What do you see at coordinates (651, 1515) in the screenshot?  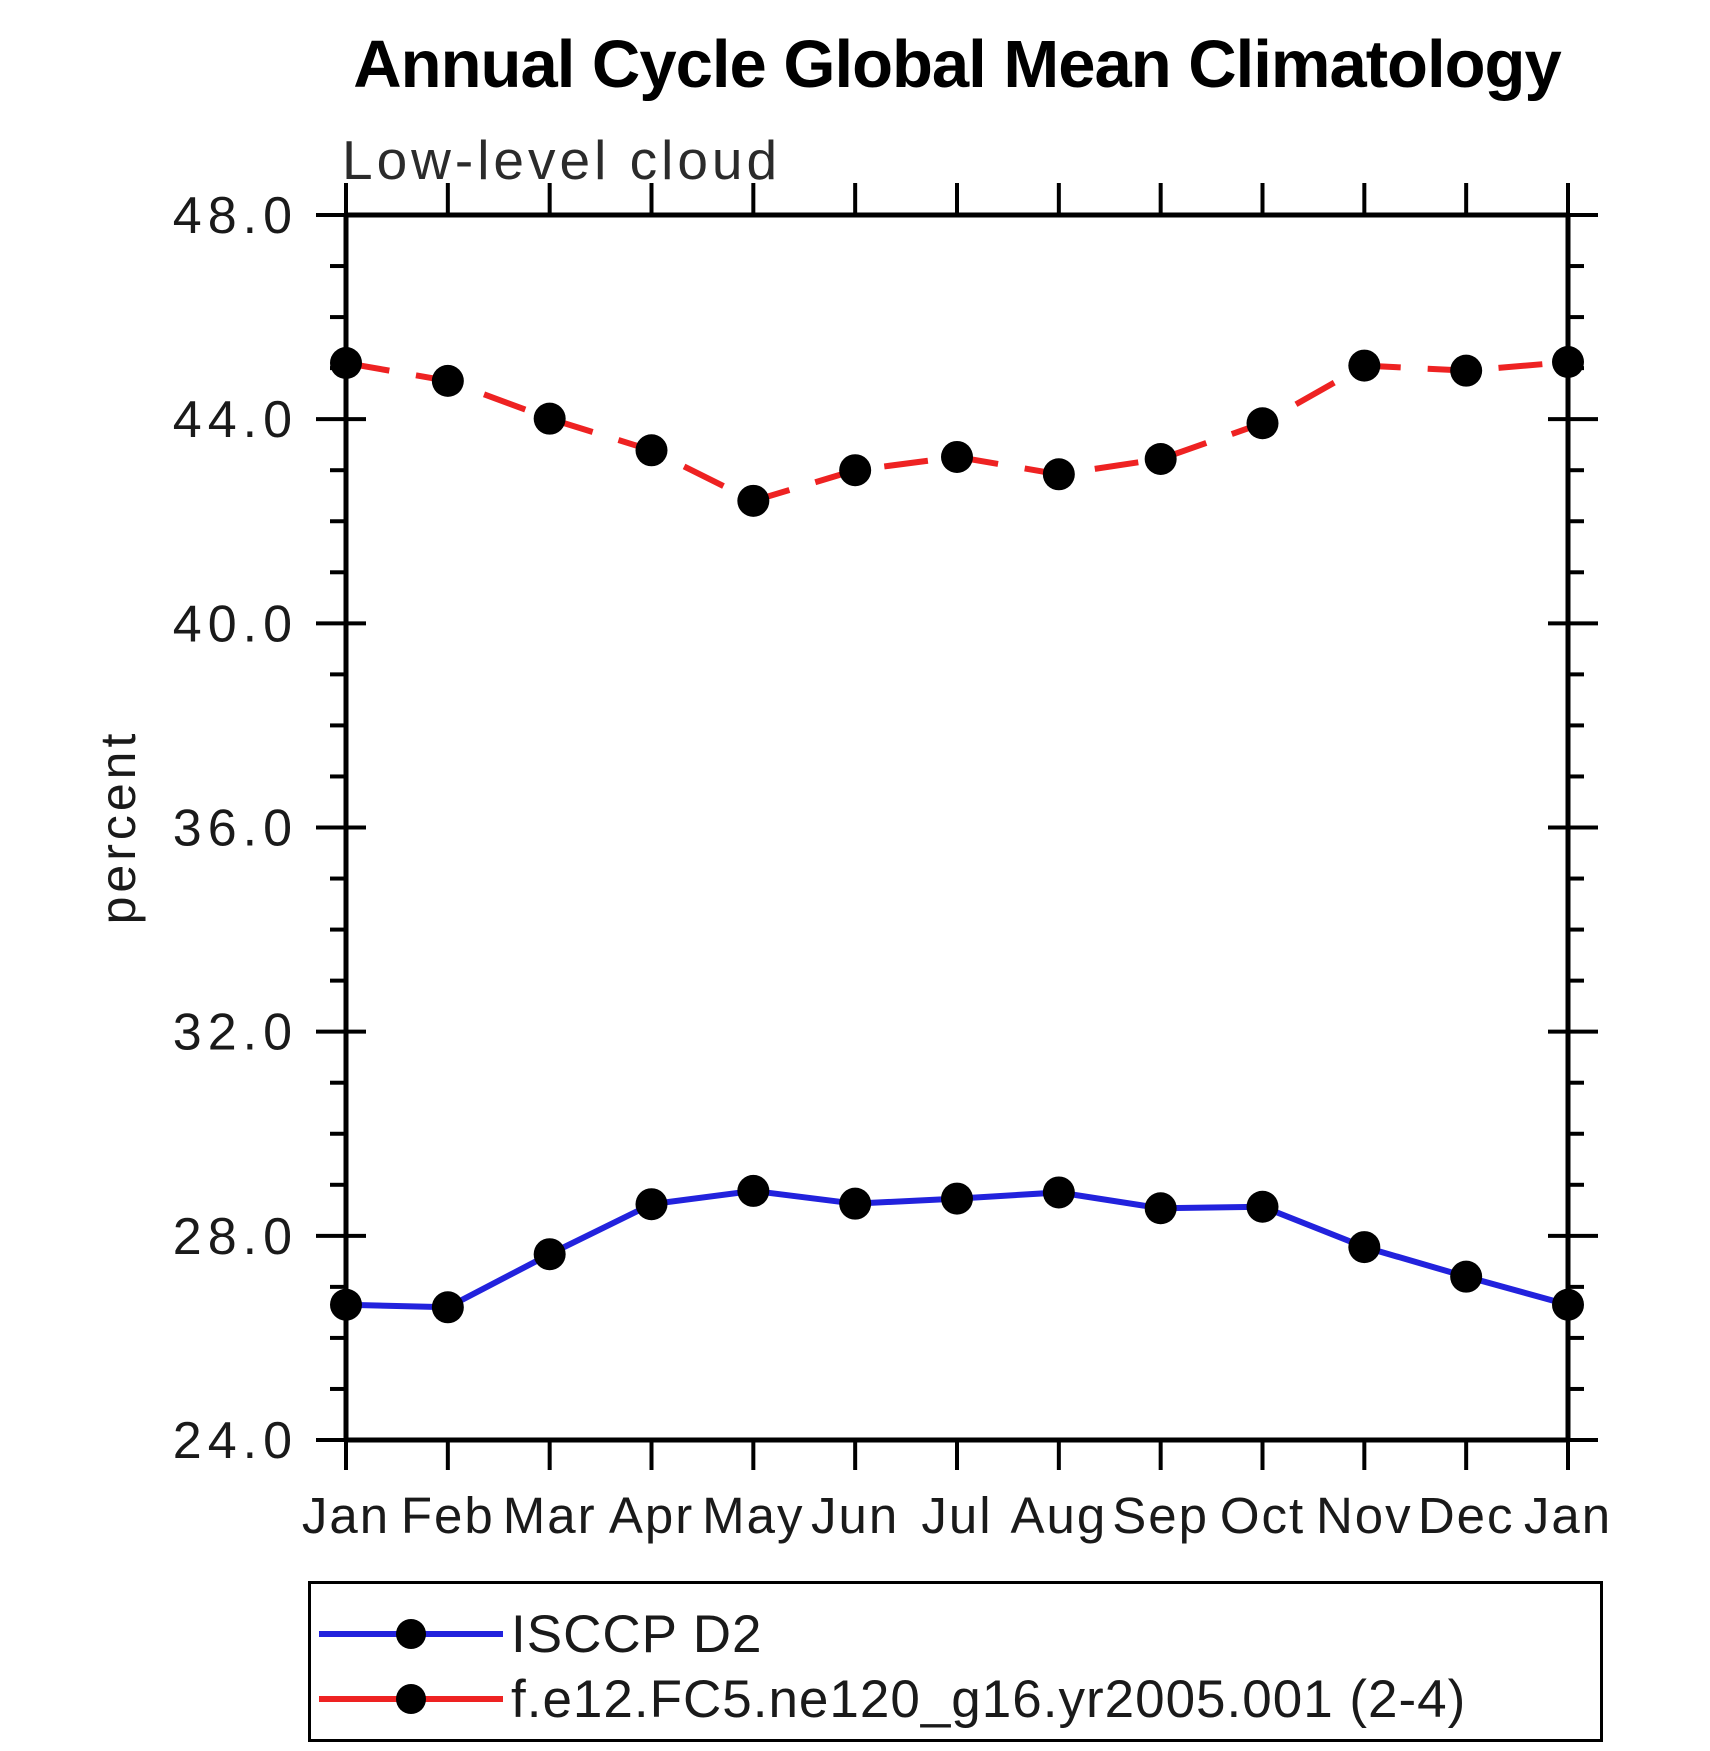 I see `x-tick-label: Apr` at bounding box center [651, 1515].